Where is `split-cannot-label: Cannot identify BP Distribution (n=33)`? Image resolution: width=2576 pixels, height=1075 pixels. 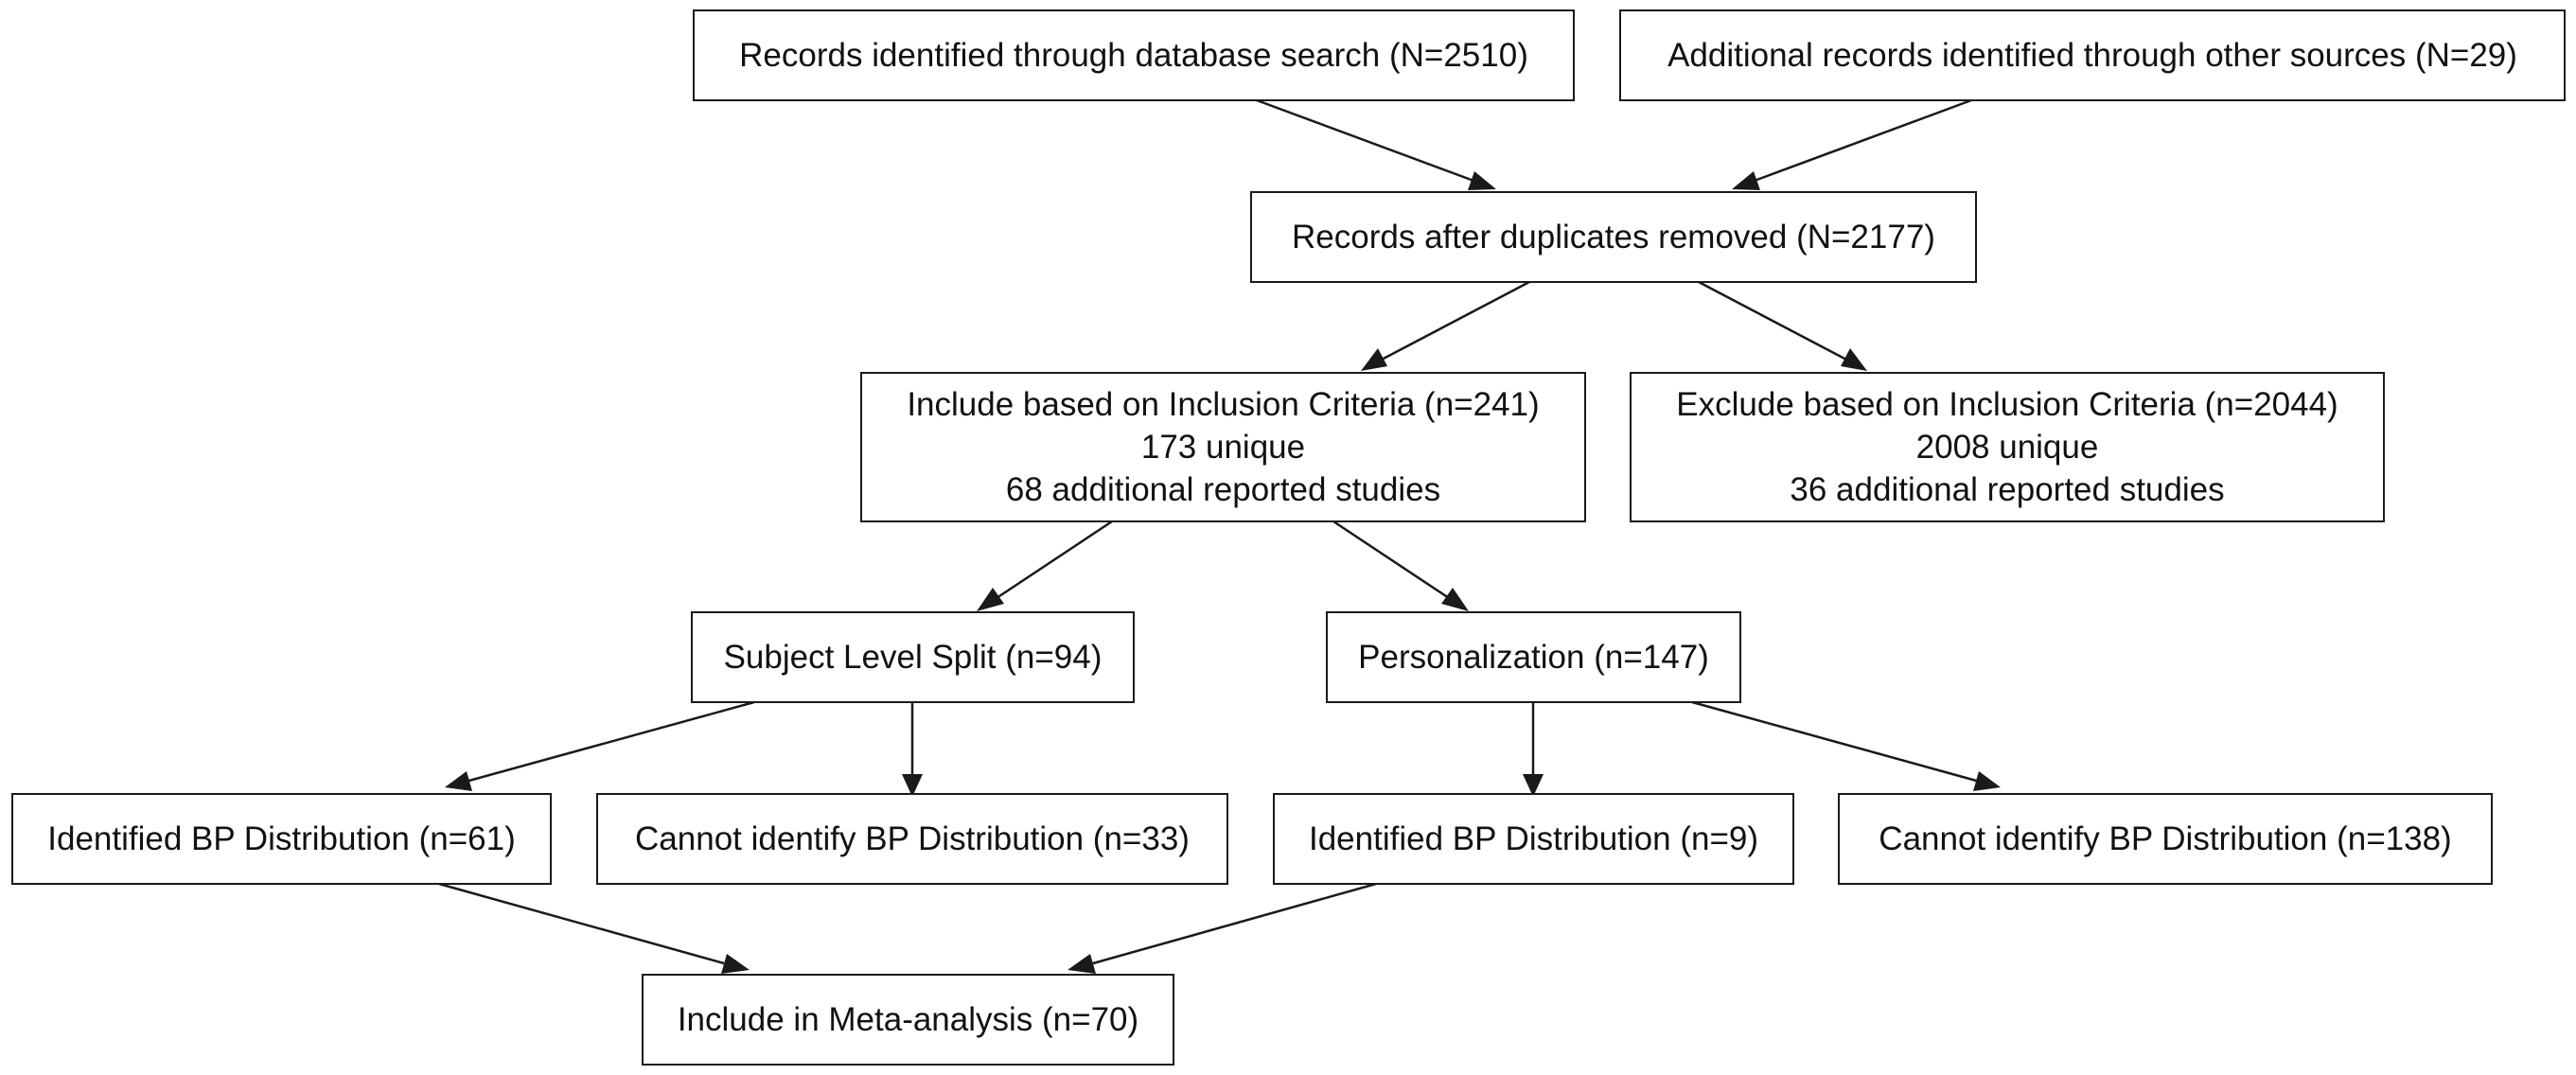
split-cannot-label: Cannot identify BP Distribution (n=33) is located at coordinates (912, 839).